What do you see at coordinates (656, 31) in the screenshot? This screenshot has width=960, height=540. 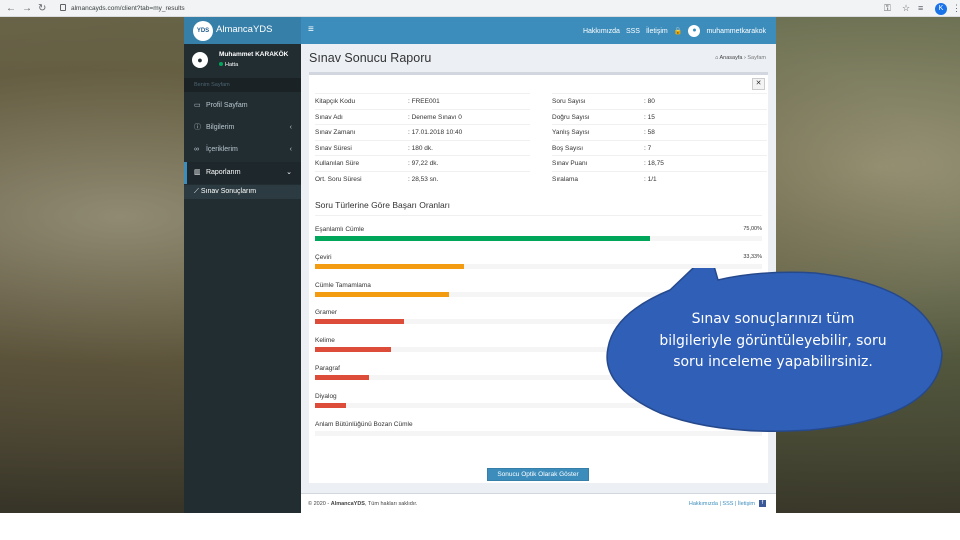 I see `nav-link-contact: İletişim` at bounding box center [656, 31].